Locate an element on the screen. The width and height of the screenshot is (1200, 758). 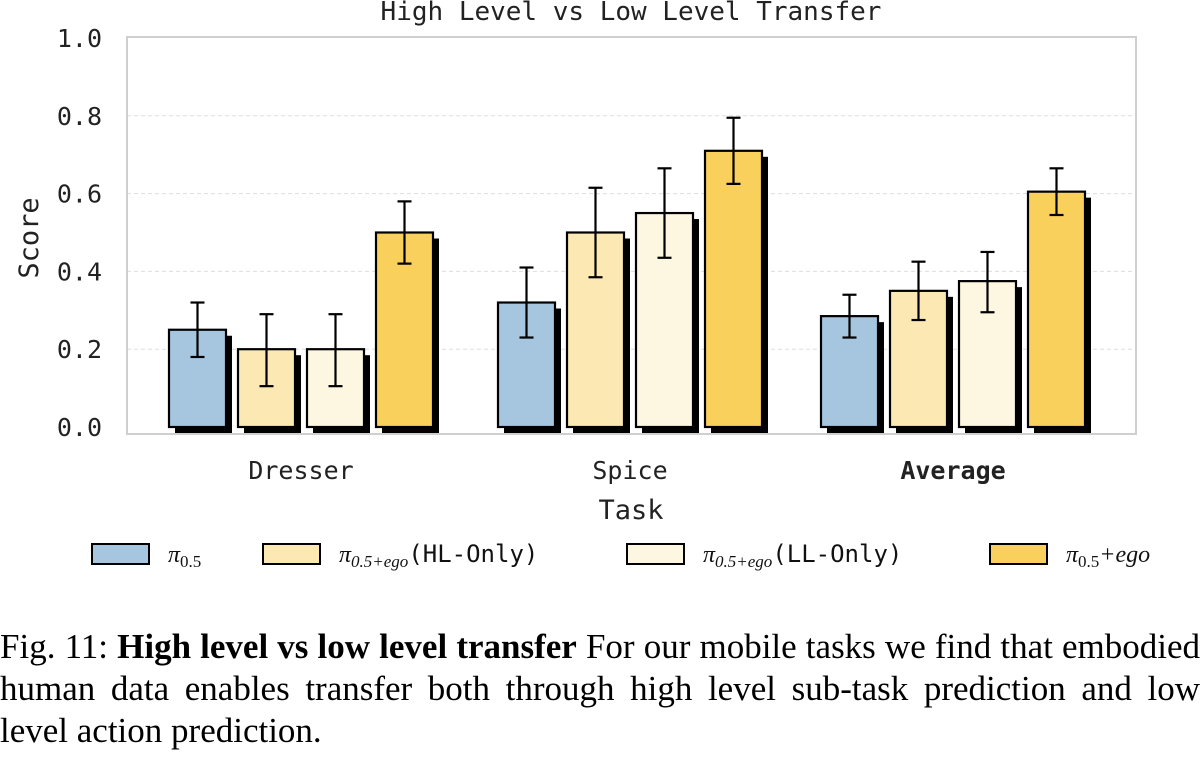
legend-label: π0.5 is located at coordinates (184, 556).